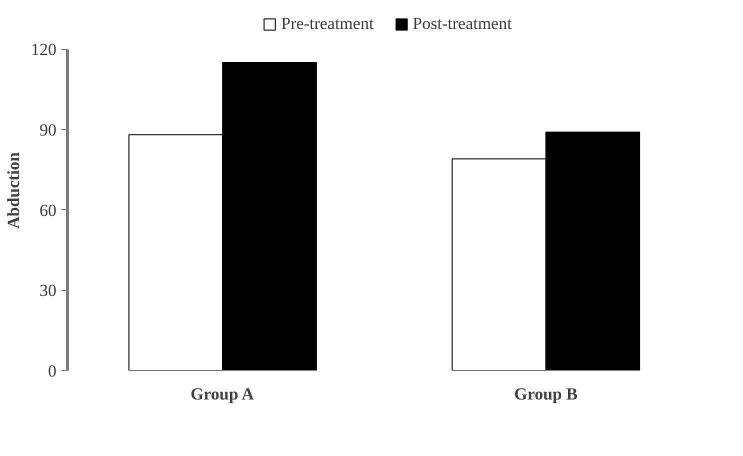  I want to click on x-tick-label: Group A, so click(222, 394).